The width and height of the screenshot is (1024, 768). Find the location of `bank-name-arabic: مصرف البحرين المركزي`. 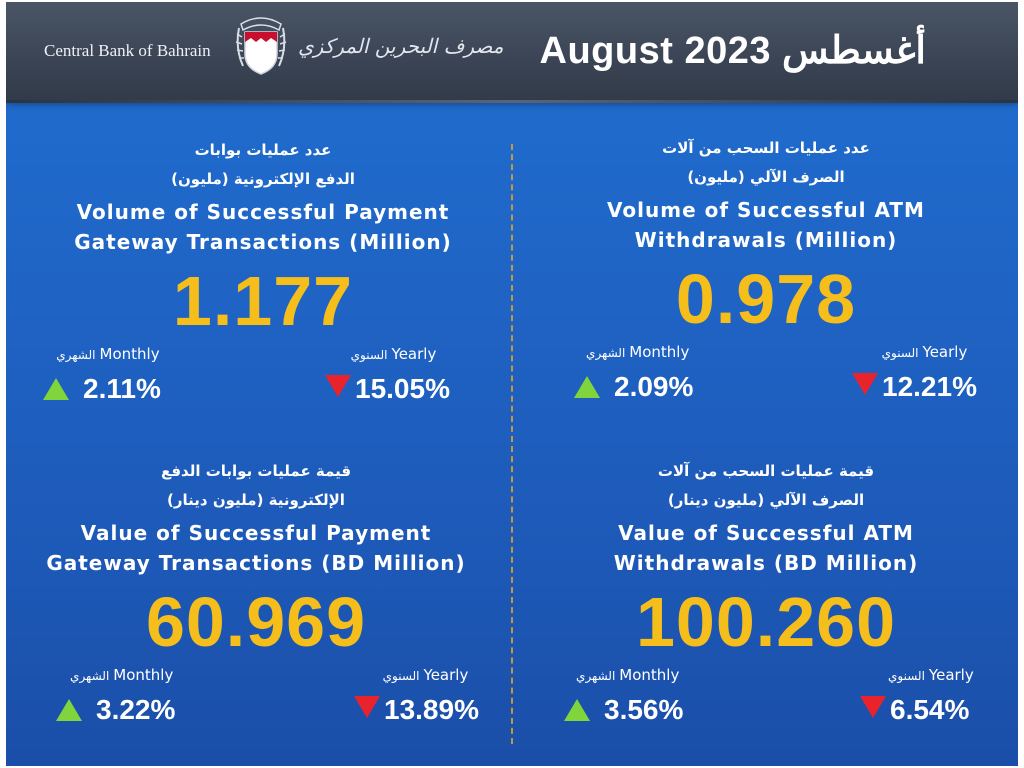

bank-name-arabic: مصرف البحرين المركزي is located at coordinates (401, 46).